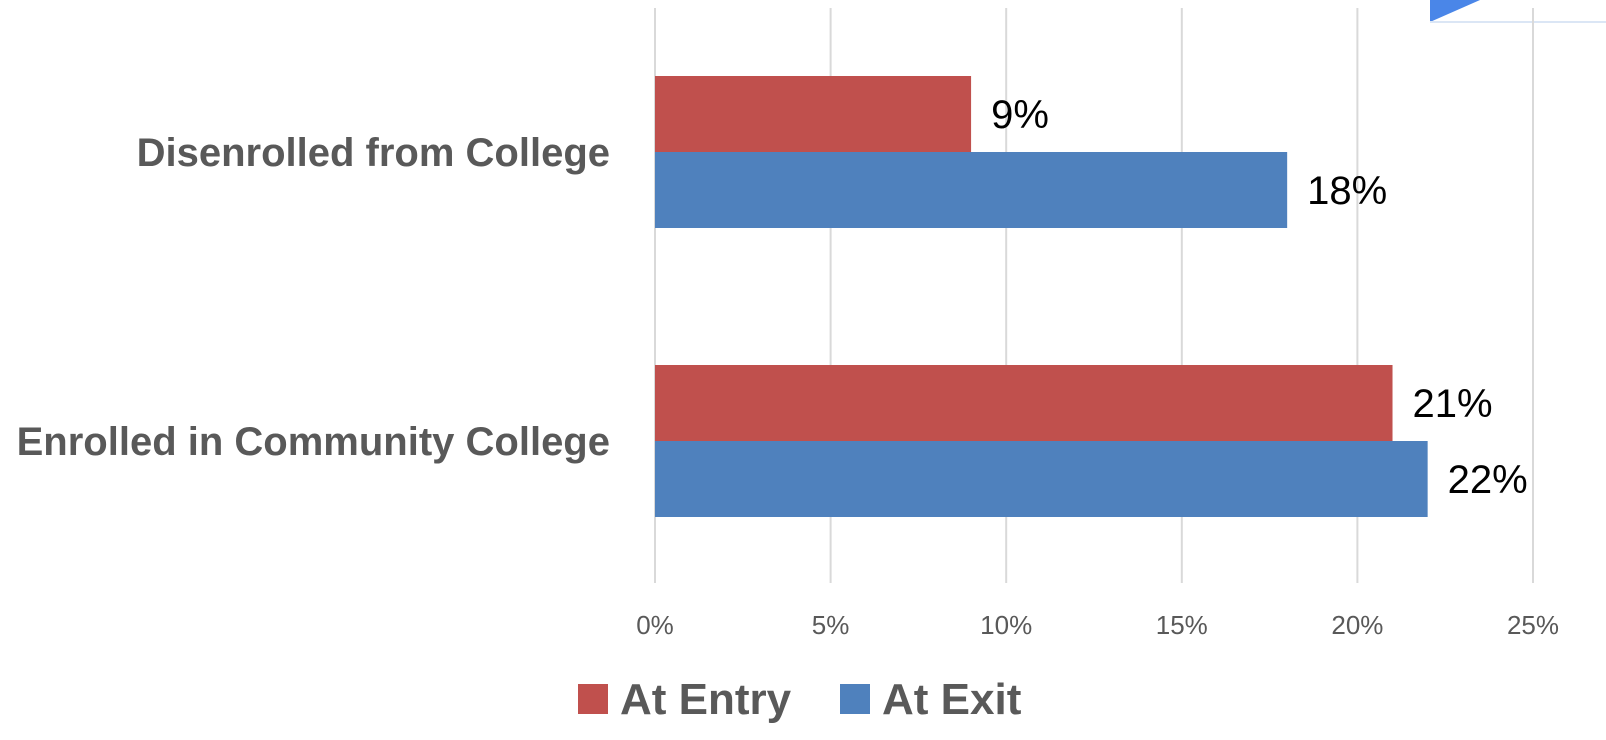  I want to click on legend-swatch-at-entry, so click(593, 699).